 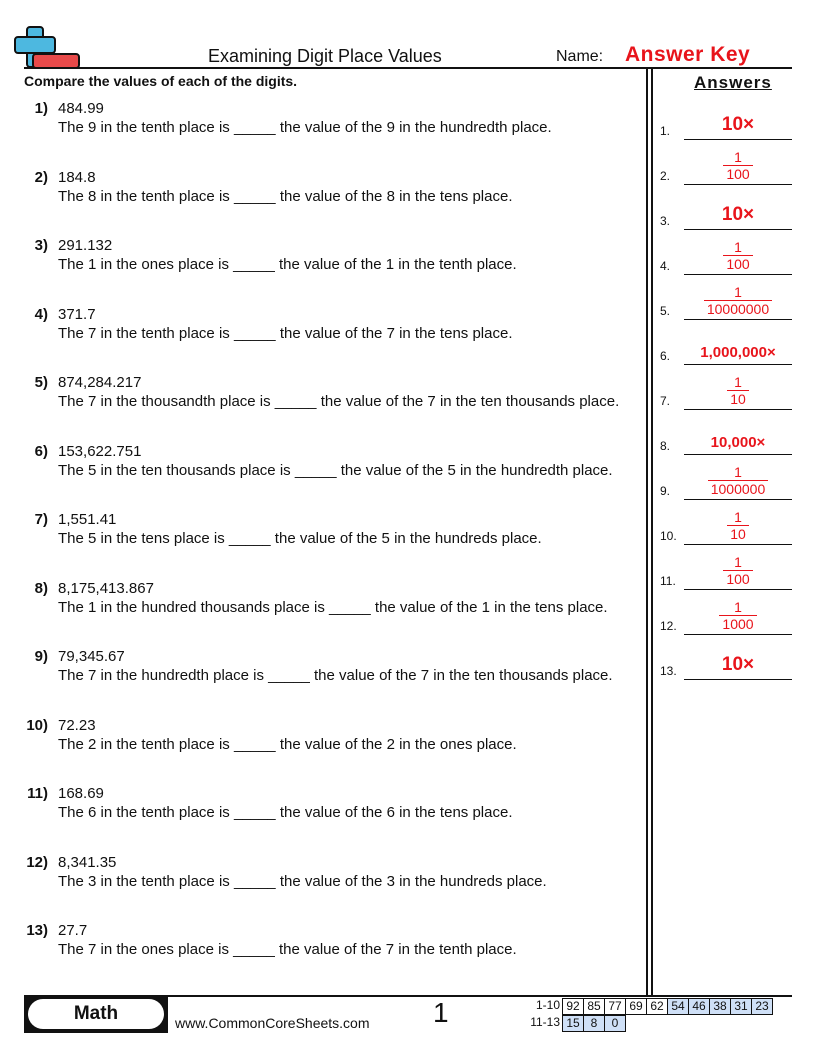 I want to click on problem-number: 13), so click(x=37, y=930).